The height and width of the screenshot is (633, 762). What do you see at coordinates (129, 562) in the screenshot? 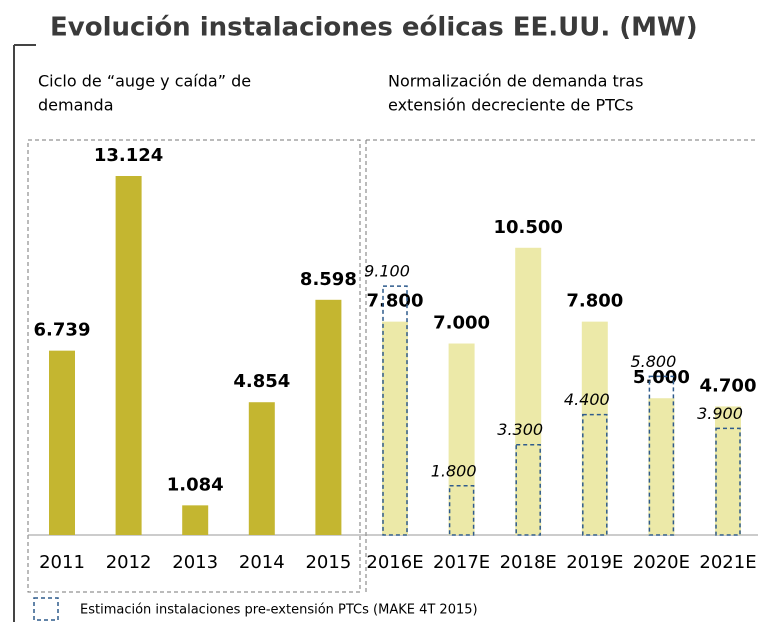
I see `x-tick-label: 2012` at bounding box center [129, 562].